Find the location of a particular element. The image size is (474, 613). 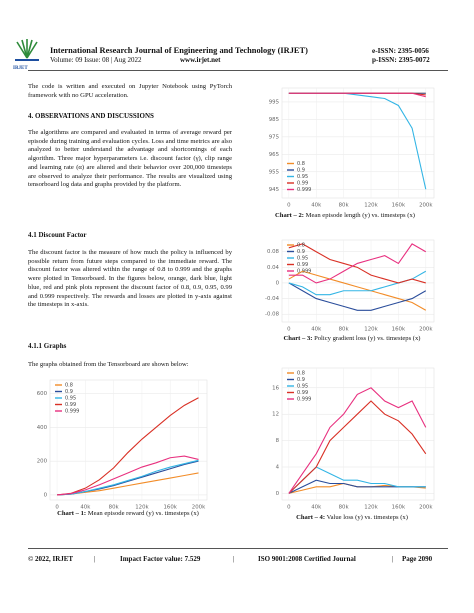

section-title: 4.1.1 Graphs is located at coordinates (47, 346).